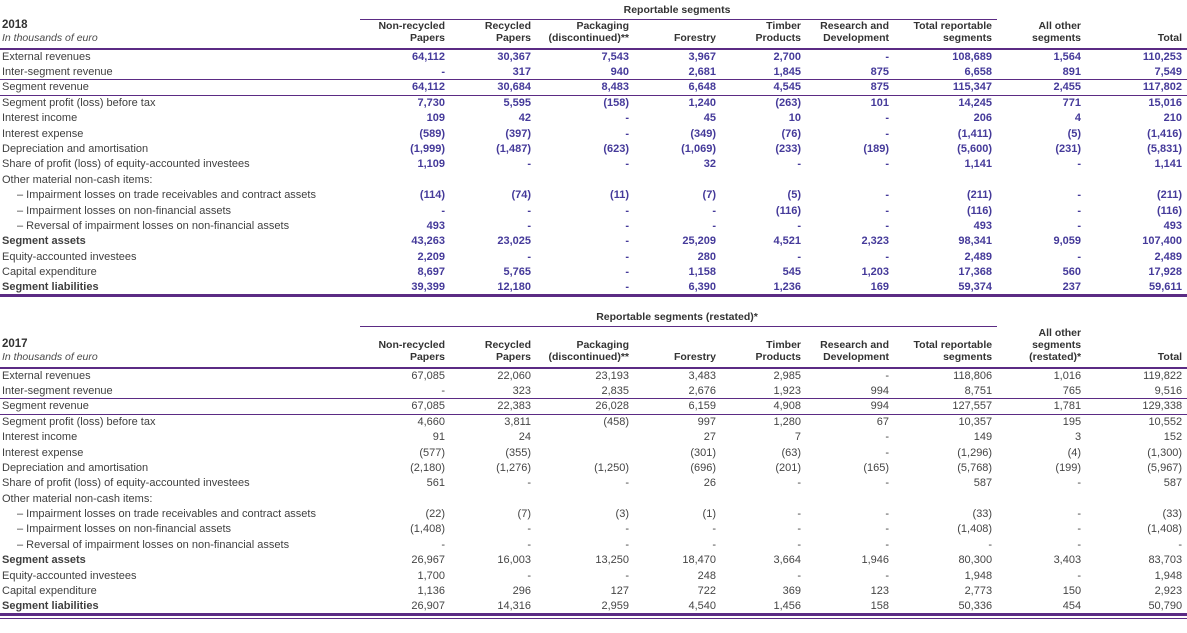 Image resolution: width=1187 pixels, height=633 pixels. What do you see at coordinates (1074, 133) in the screenshot?
I see `value-cell: (5)` at bounding box center [1074, 133].